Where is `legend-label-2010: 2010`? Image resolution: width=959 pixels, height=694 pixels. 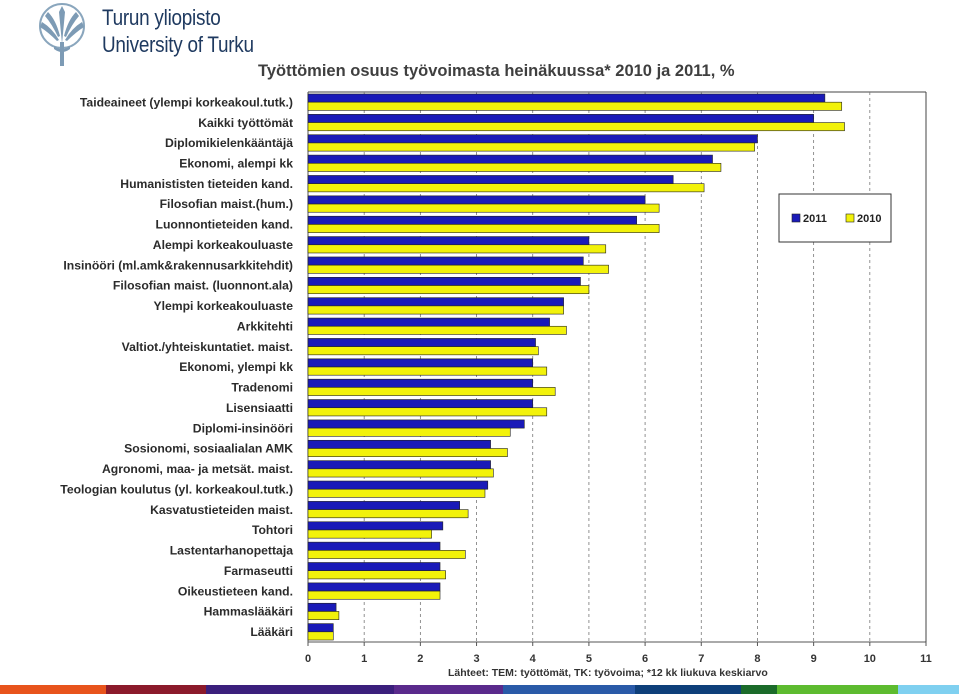 legend-label-2010: 2010 is located at coordinates (869, 219).